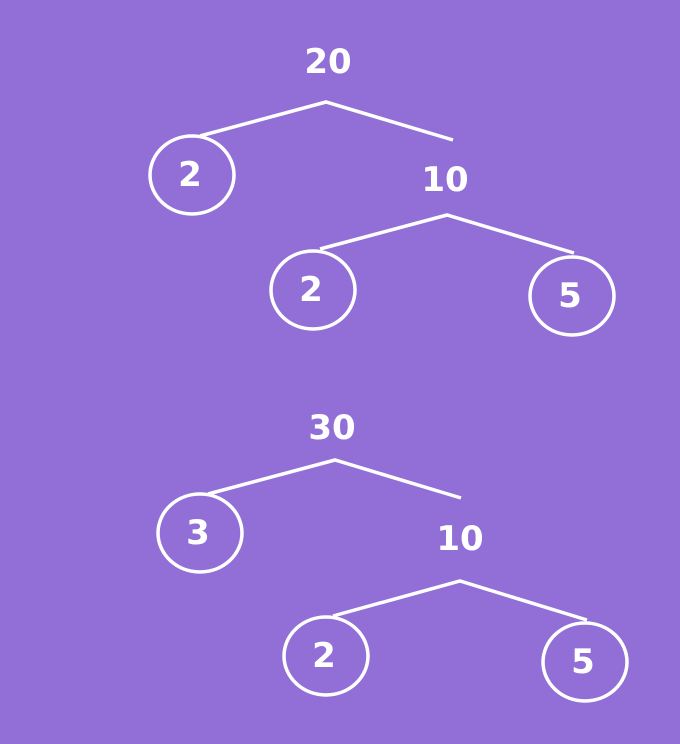  I want to click on tree1-child-branches, so click(447, 234).